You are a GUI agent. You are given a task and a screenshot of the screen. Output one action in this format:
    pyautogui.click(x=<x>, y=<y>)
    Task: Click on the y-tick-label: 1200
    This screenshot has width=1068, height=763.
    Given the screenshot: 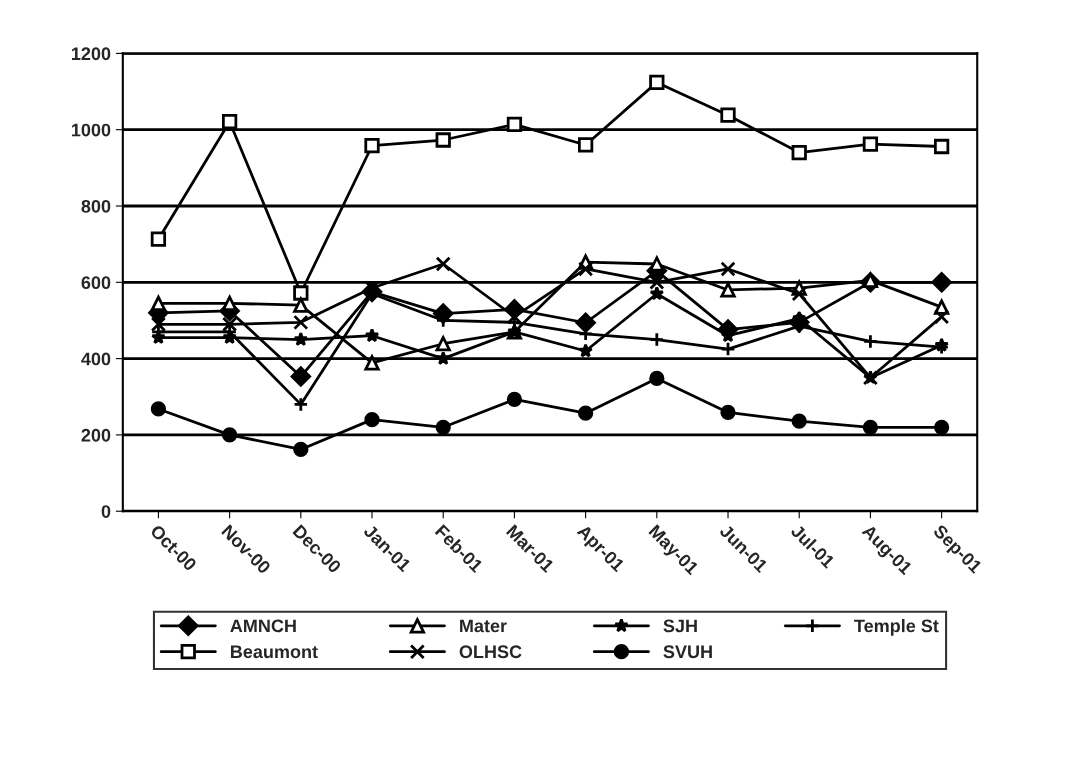 What is the action you would take?
    pyautogui.click(x=91, y=54)
    